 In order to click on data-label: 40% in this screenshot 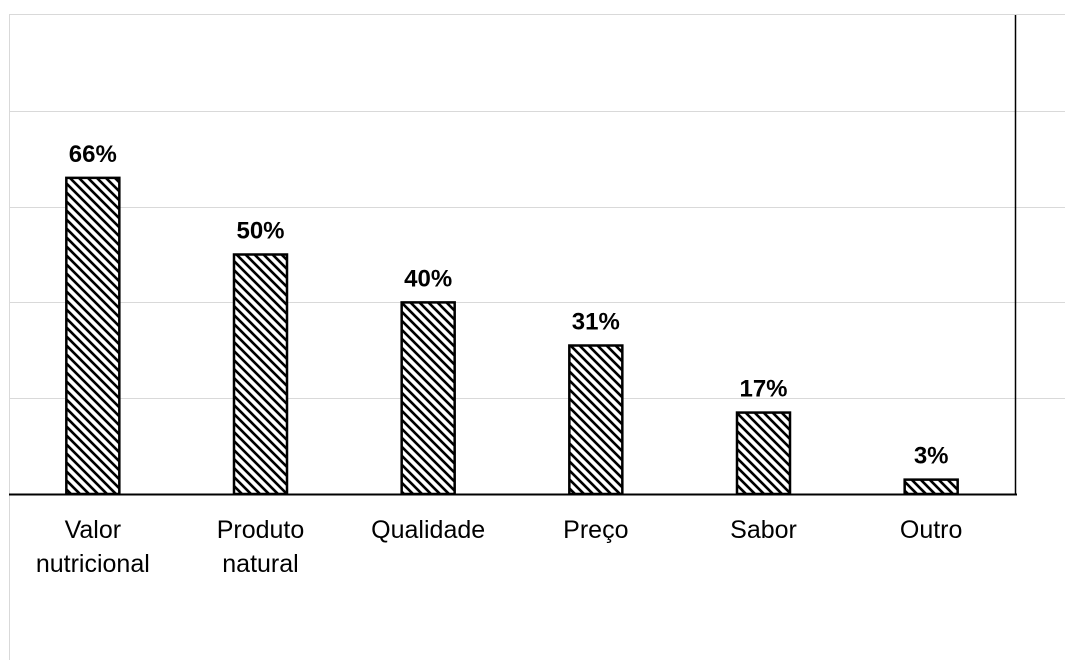, I will do `click(428, 278)`.